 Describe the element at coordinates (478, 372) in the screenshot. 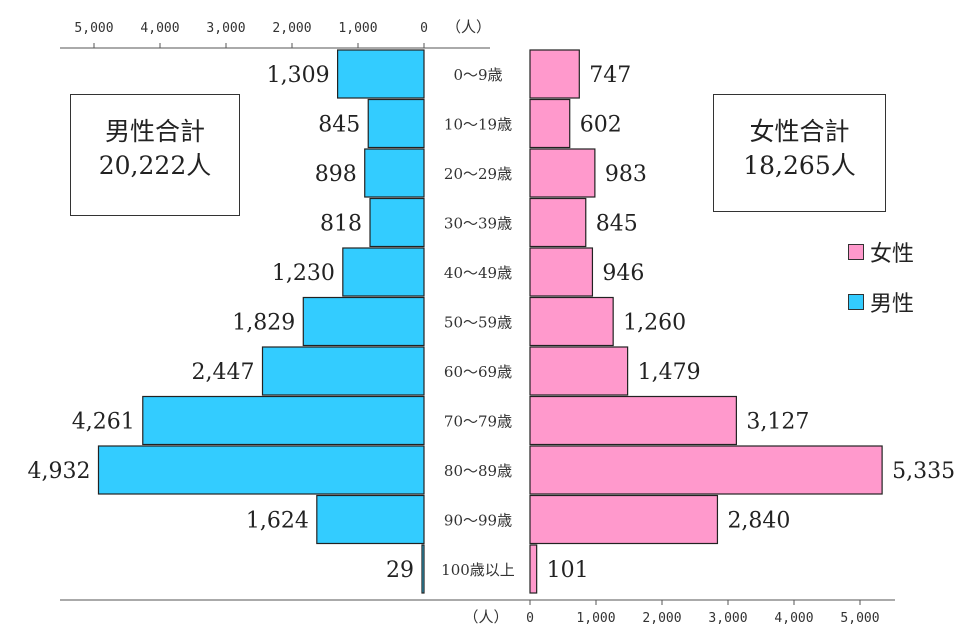

I see `age-group-label: 60〜69歳` at that location.